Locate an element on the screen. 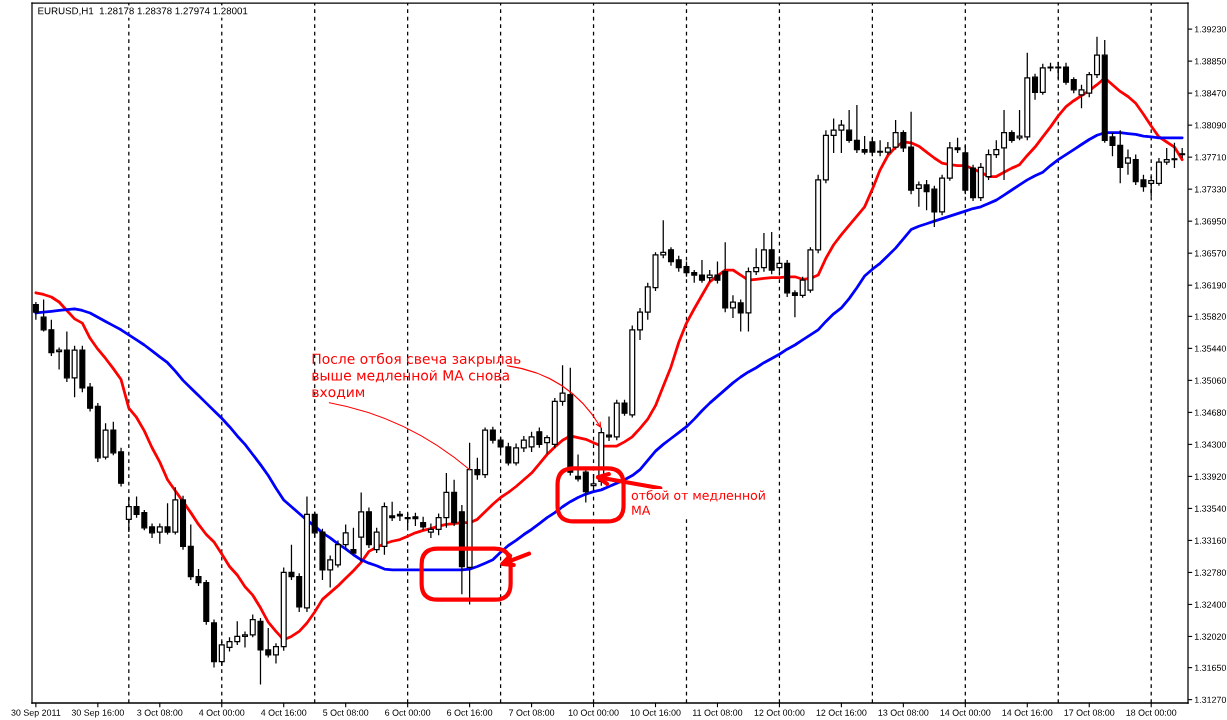 Image resolution: width=1227 pixels, height=720 pixels. y-tick-label: 1.36950 is located at coordinates (1210, 221).